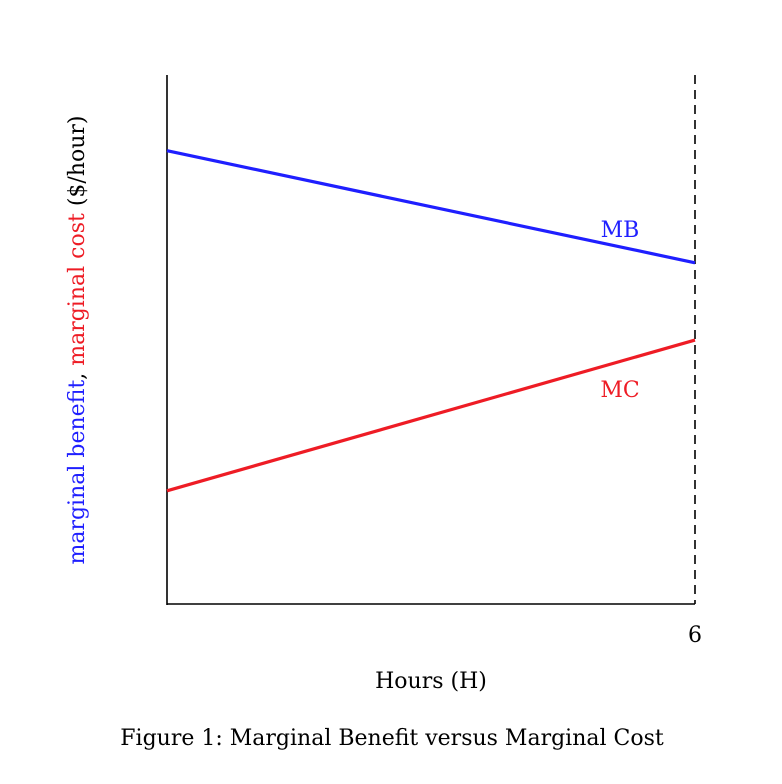  What do you see at coordinates (620, 230) in the screenshot?
I see `series-label-mb: MB` at bounding box center [620, 230].